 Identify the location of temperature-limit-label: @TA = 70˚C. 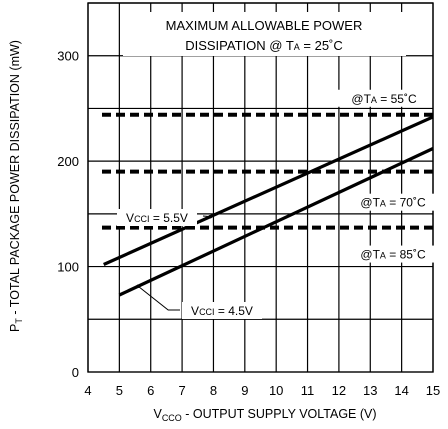
(393, 203).